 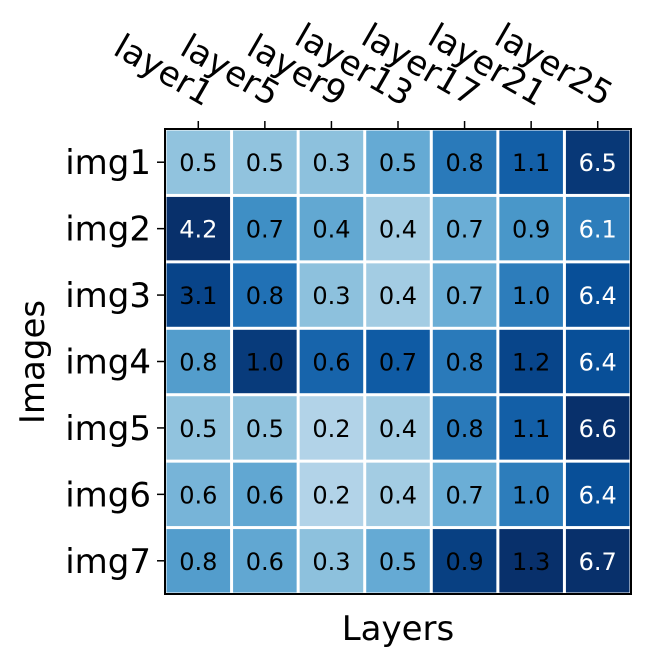 I want to click on cell-value-label: 3.1, so click(x=198, y=296).